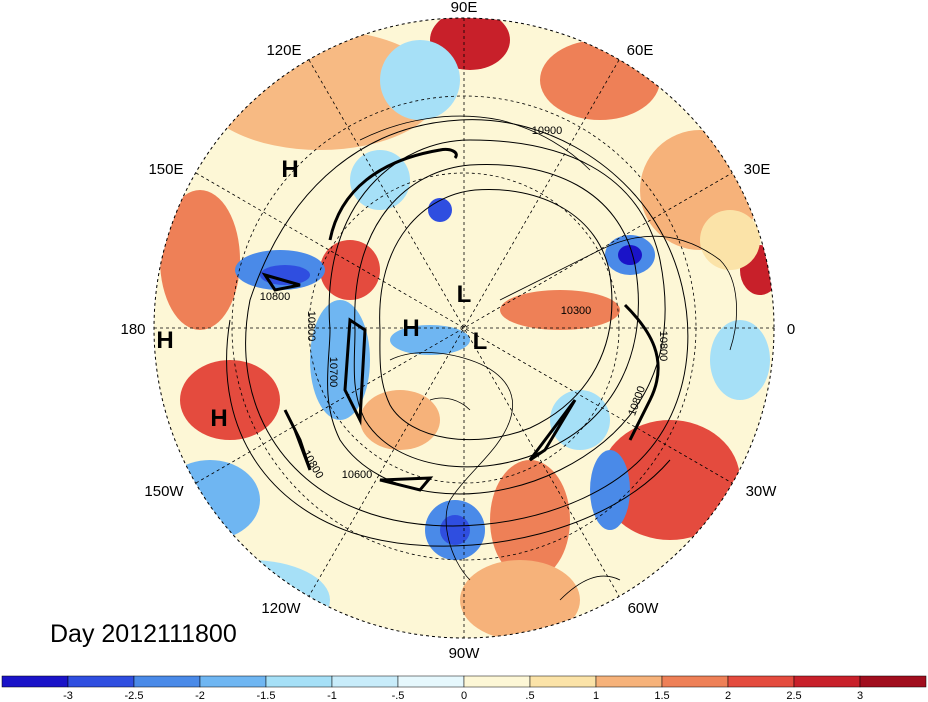 The image size is (928, 702). I want to click on pressure-centers: H H H H L L, so click(321, 294).